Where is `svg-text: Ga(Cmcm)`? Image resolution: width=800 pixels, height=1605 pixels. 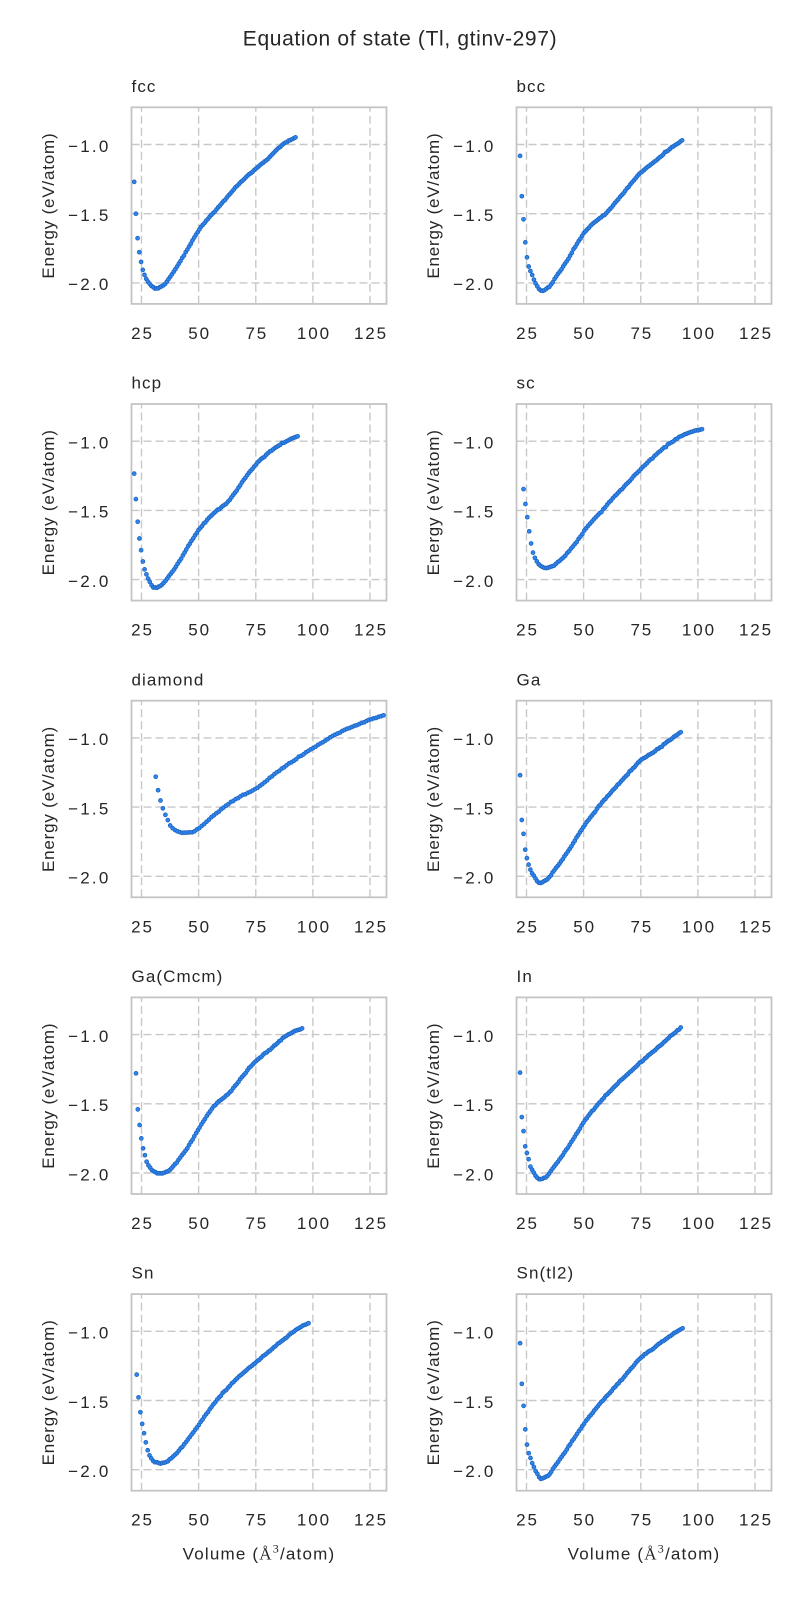
svg-text: Ga(Cmcm) is located at coordinates (178, 976).